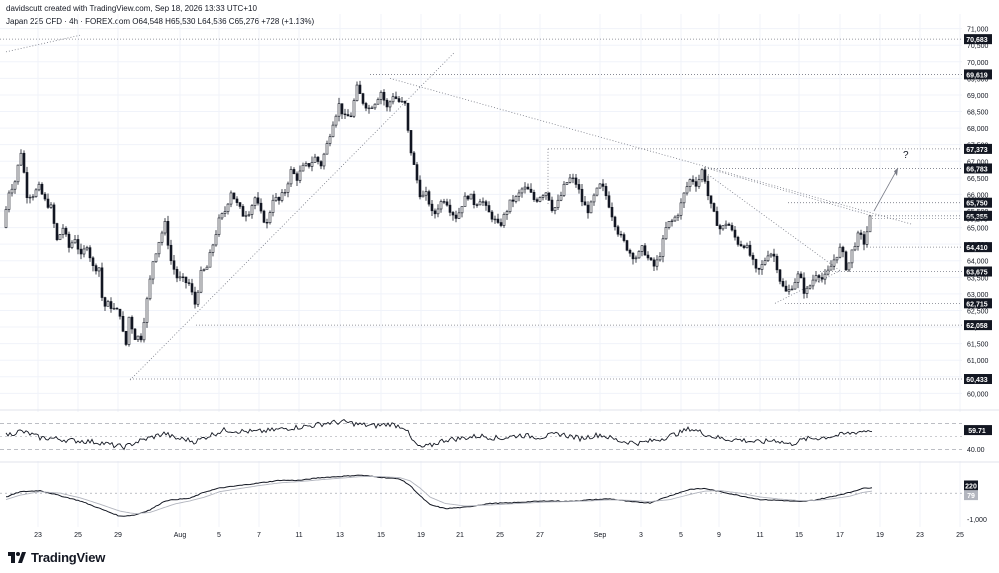  I want to click on time-tick-label: Sep, so click(600, 535).